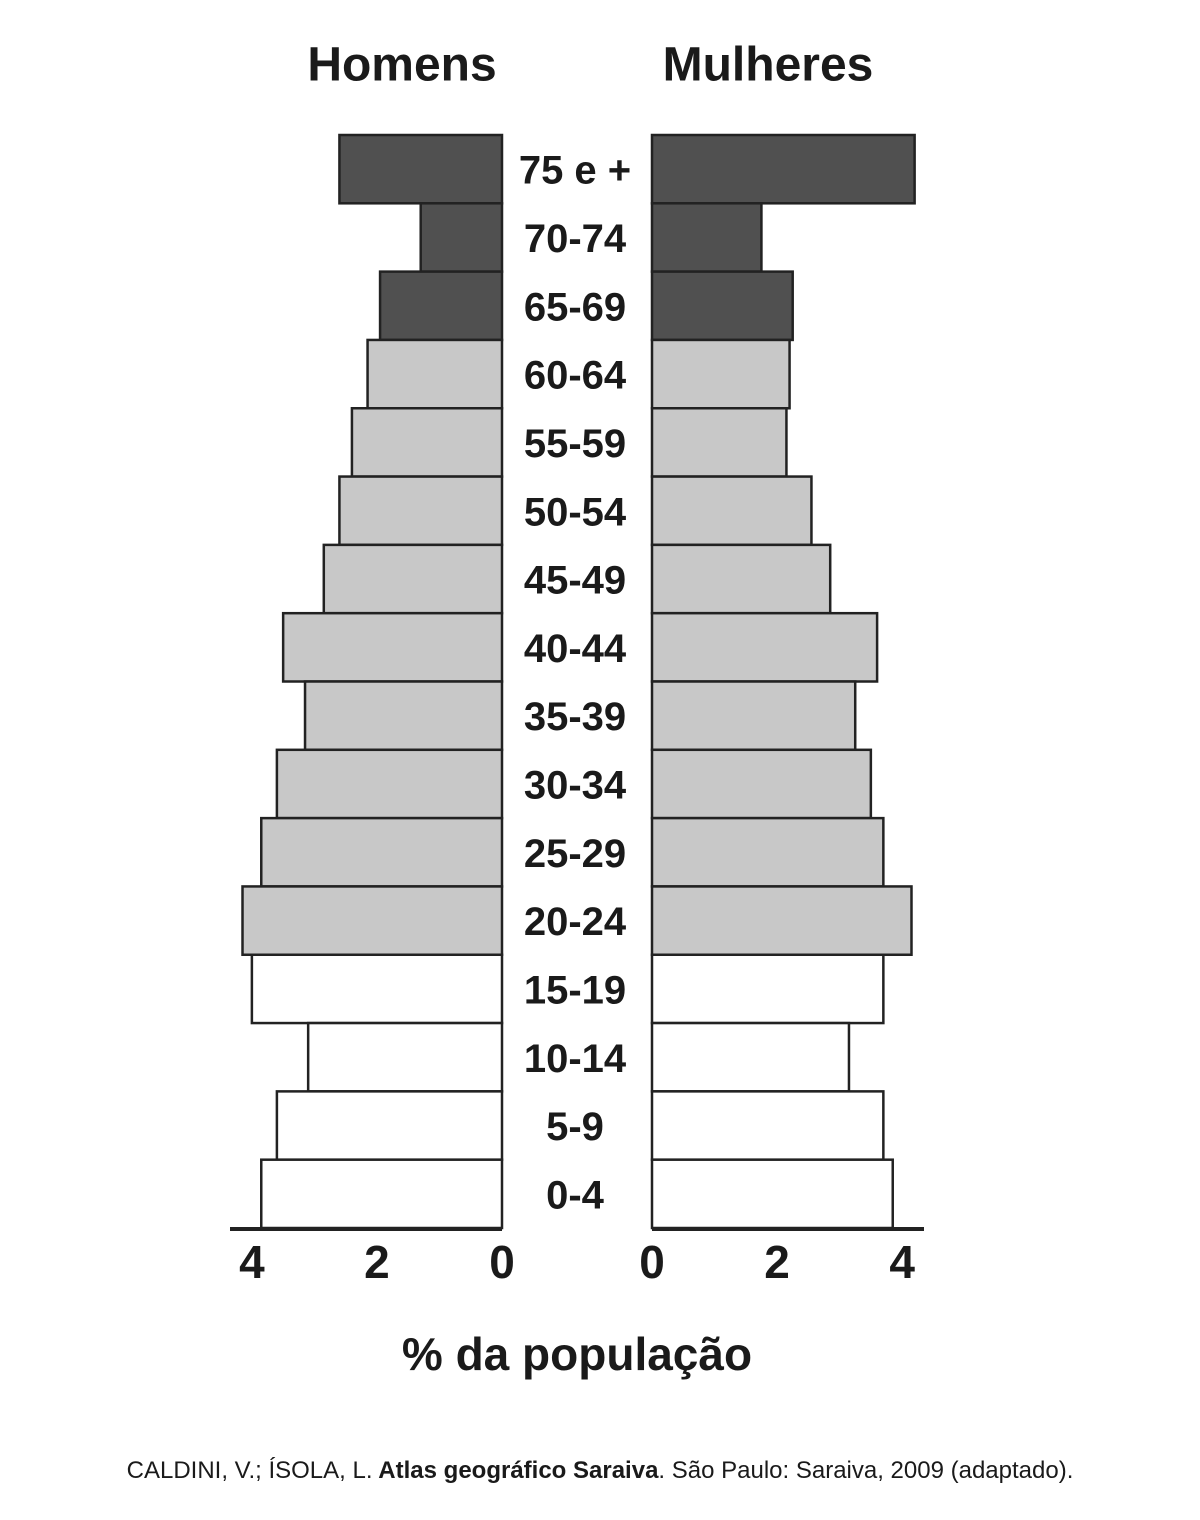  Describe the element at coordinates (250, 1470) in the screenshot. I see `source-authors: CALDINI, V.; ÍSOLA, L.` at that location.